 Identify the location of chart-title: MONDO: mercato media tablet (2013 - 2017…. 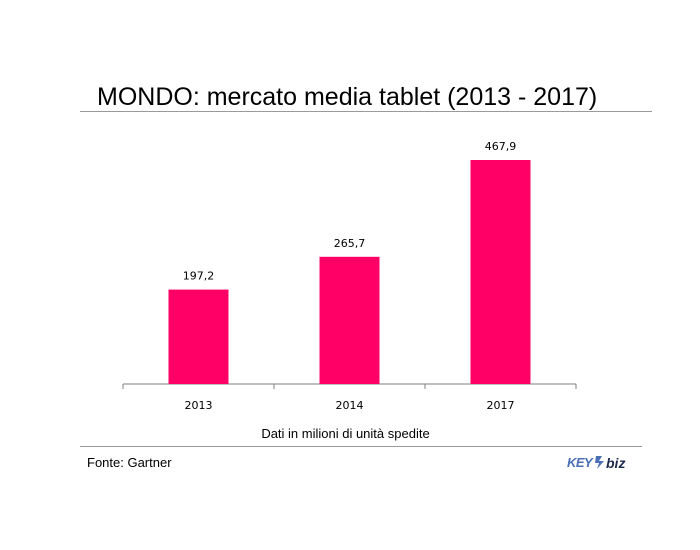
(347, 97).